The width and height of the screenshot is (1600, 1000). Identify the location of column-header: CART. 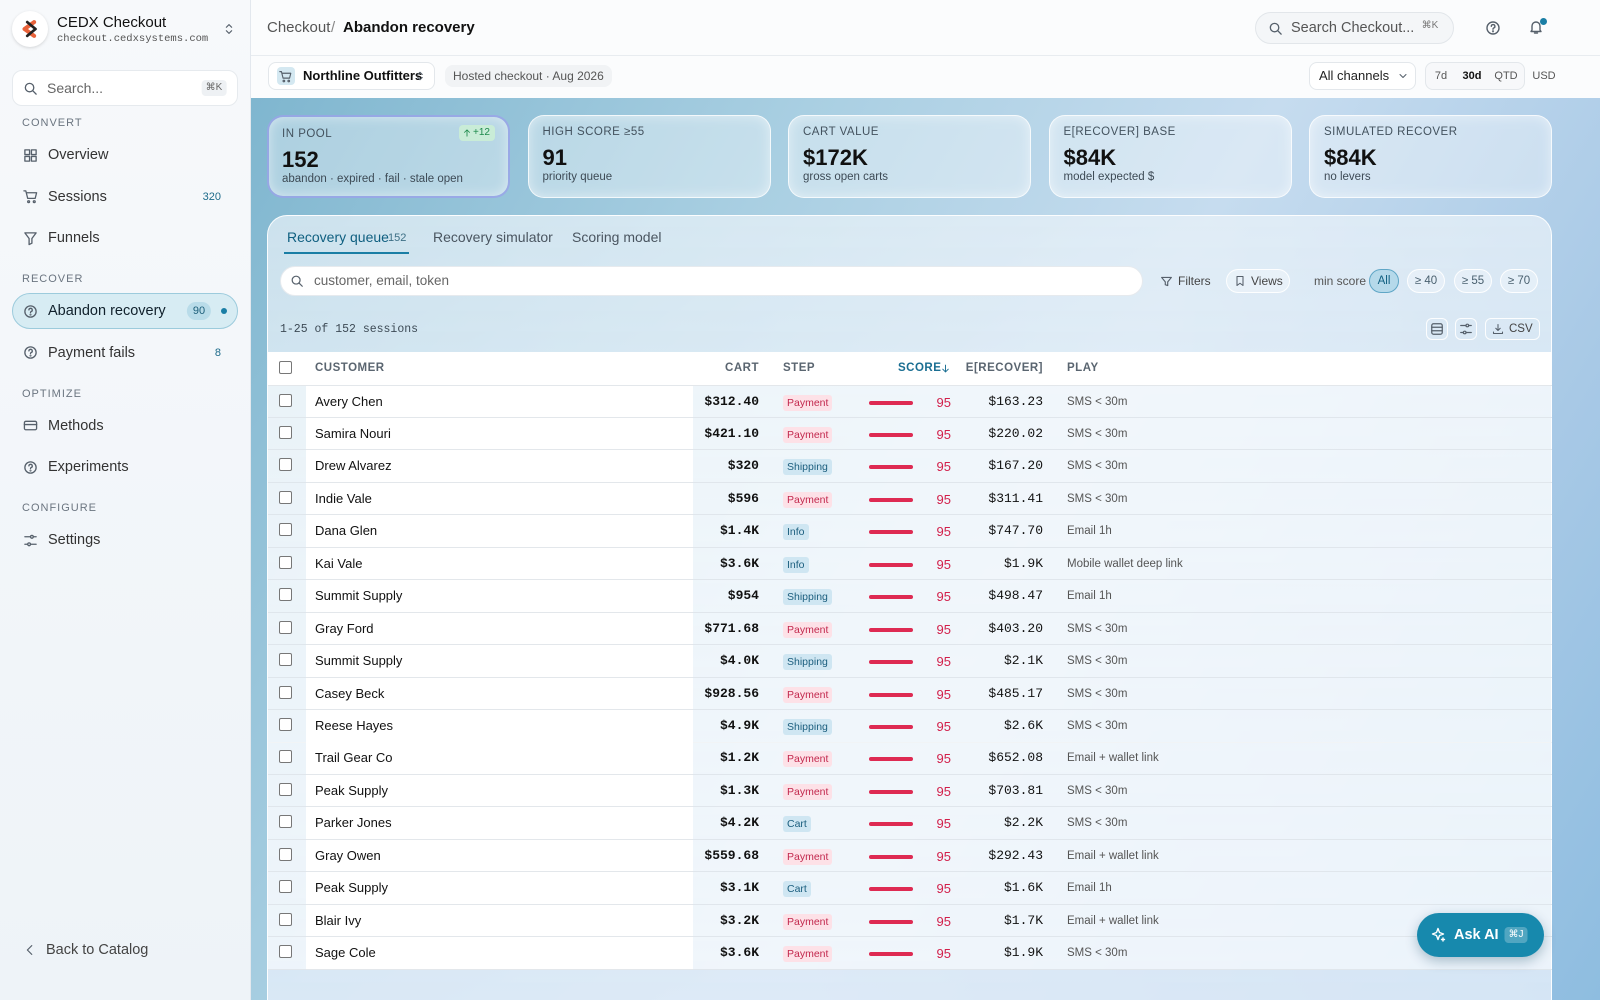
(742, 368).